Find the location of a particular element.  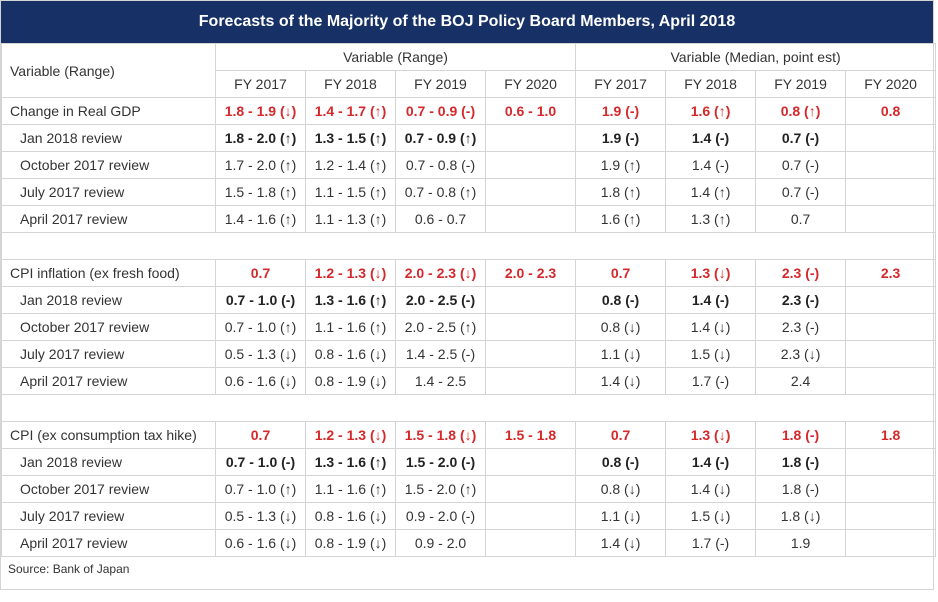

range-cell: 0.9 - 2.0 is located at coordinates (440, 543).